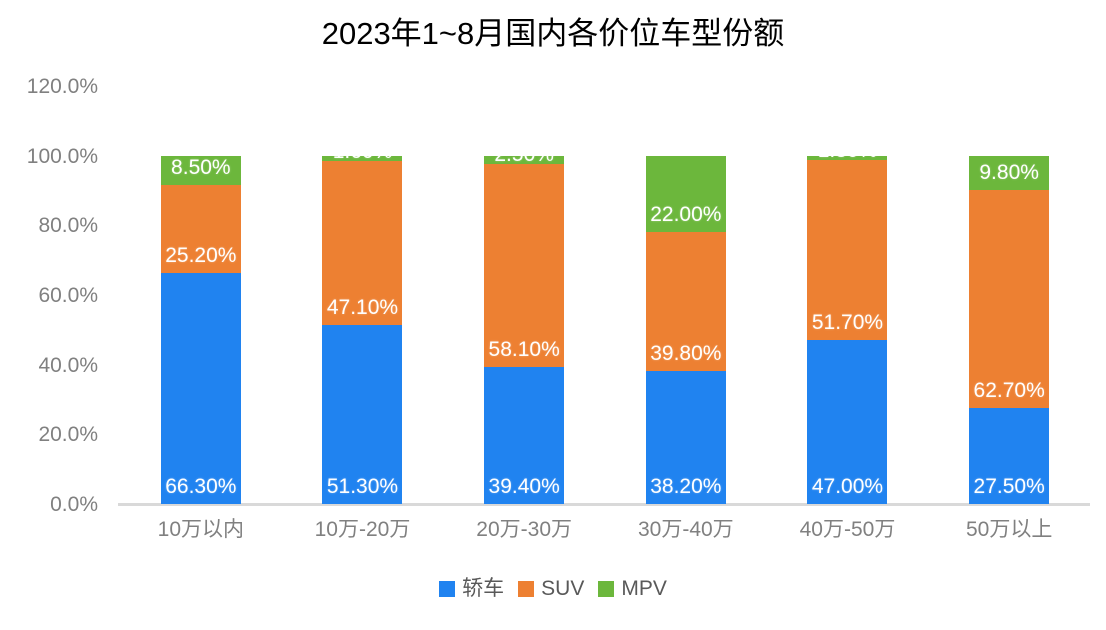 This screenshot has width=1106, height=630. What do you see at coordinates (685, 301) in the screenshot?
I see `bar-segment-SUV: 39.80%` at bounding box center [685, 301].